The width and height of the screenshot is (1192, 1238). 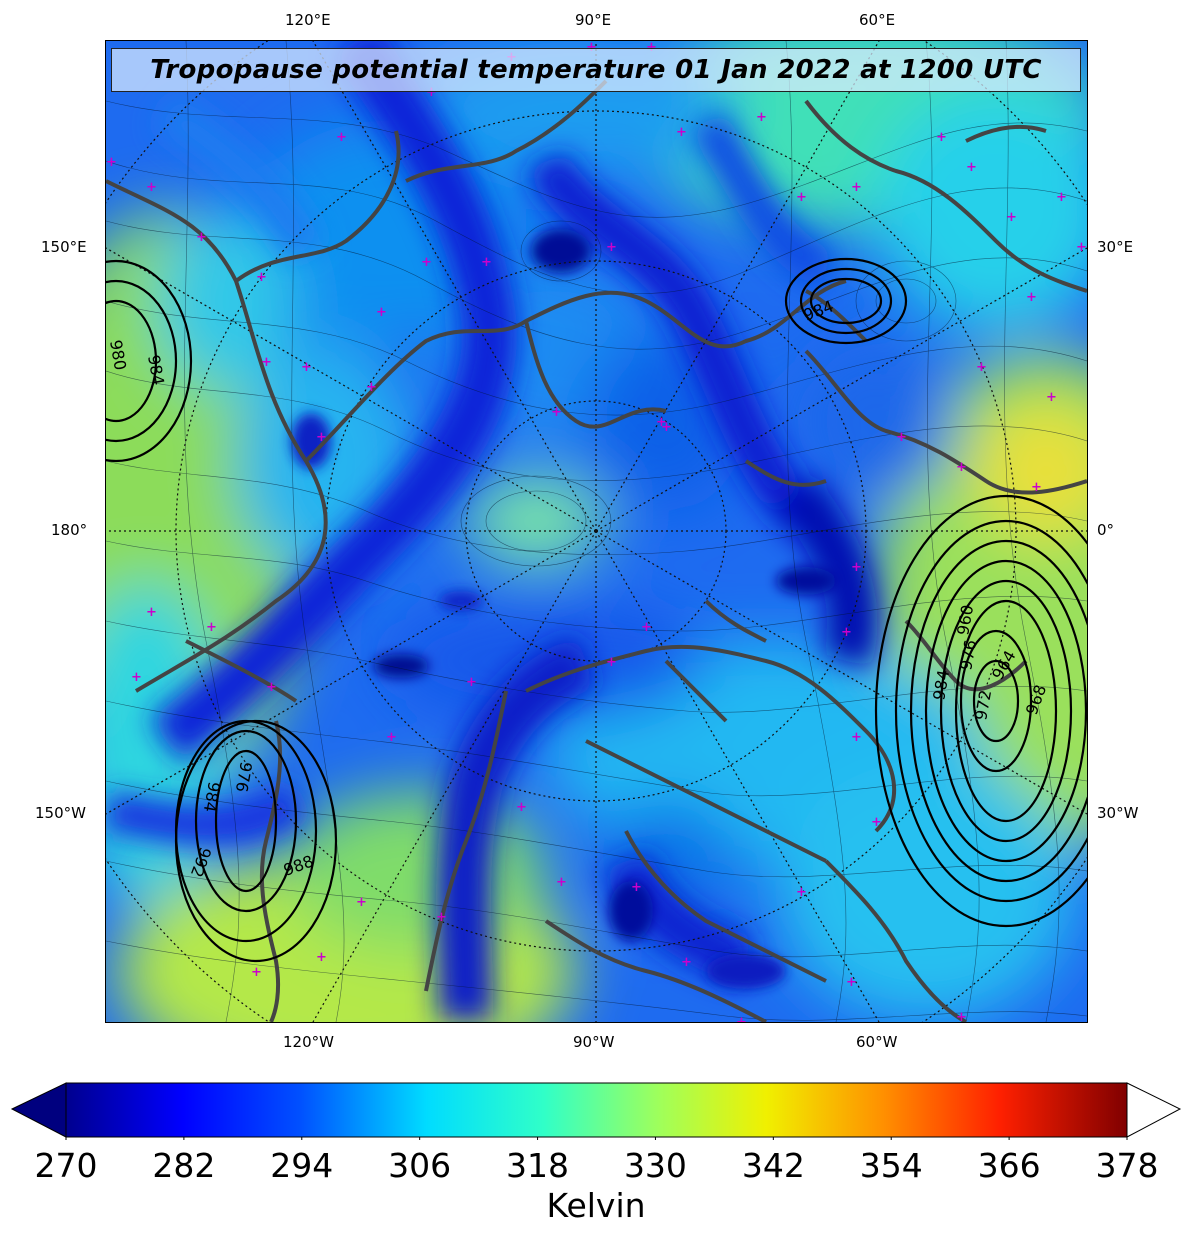 What do you see at coordinates (184, 1165) in the screenshot?
I see `colorbar-tick-label: 282` at bounding box center [184, 1165].